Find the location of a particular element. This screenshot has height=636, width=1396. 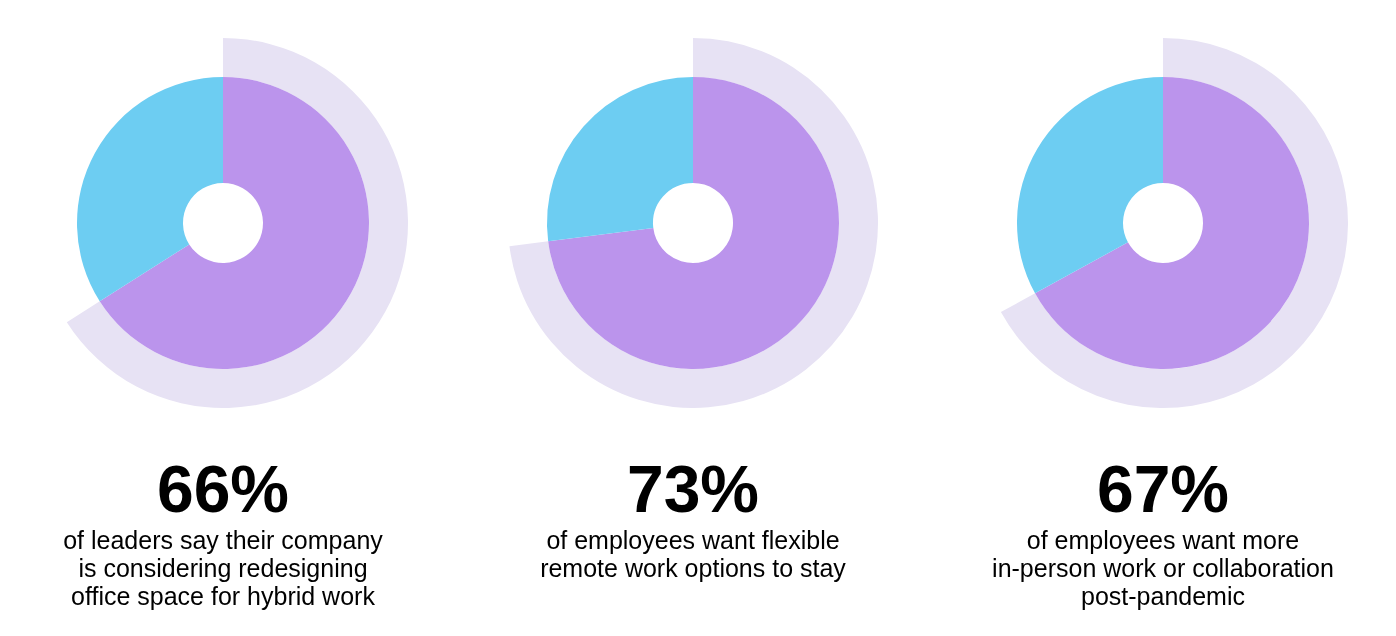

text: 66% is located at coordinates (223, 489).